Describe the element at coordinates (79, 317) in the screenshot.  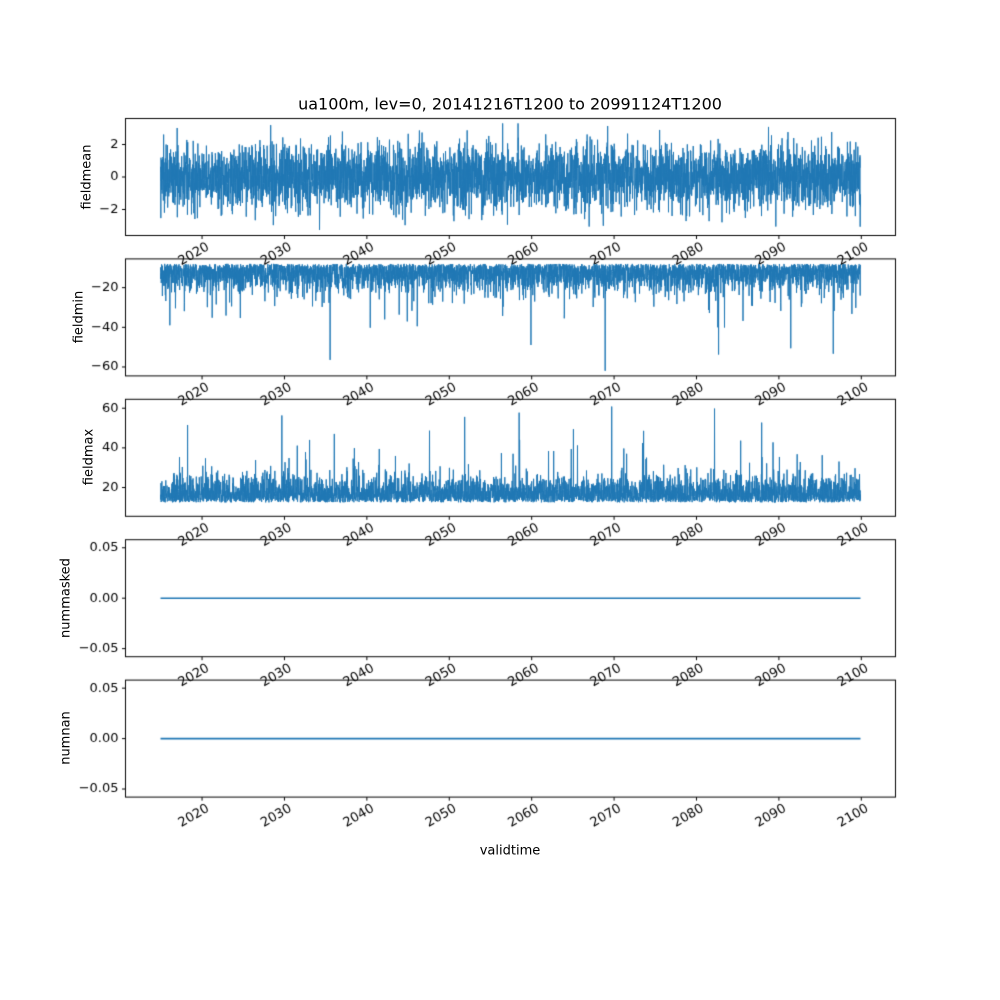
I see `y-axis-label-fieldmin: fieldmin` at that location.